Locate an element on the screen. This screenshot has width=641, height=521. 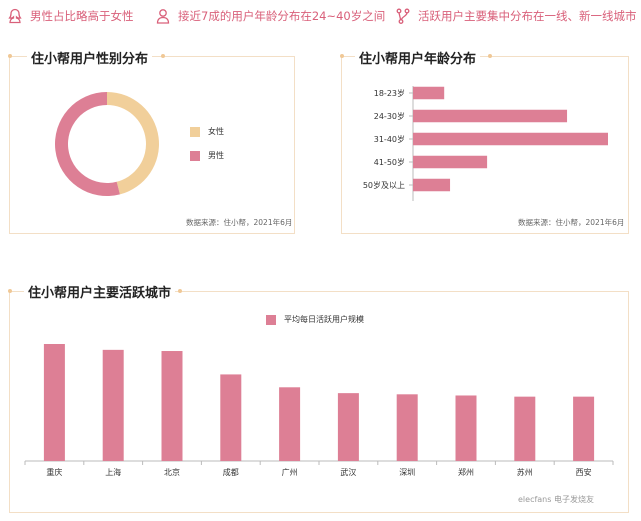
top-insight-city: 活跃用户主要集中分布在一线、新一线城市 is located at coordinates (516, 16).